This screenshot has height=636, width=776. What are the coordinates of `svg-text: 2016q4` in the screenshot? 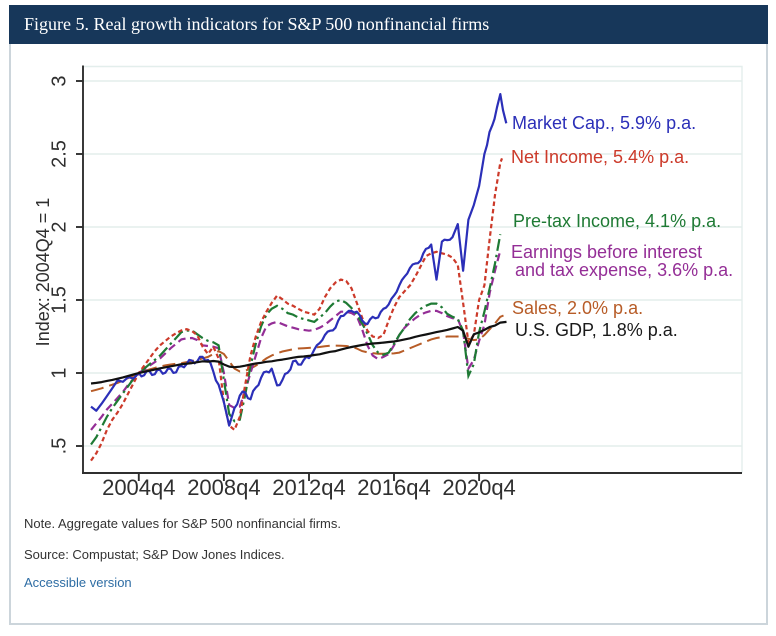 It's located at (393, 487).